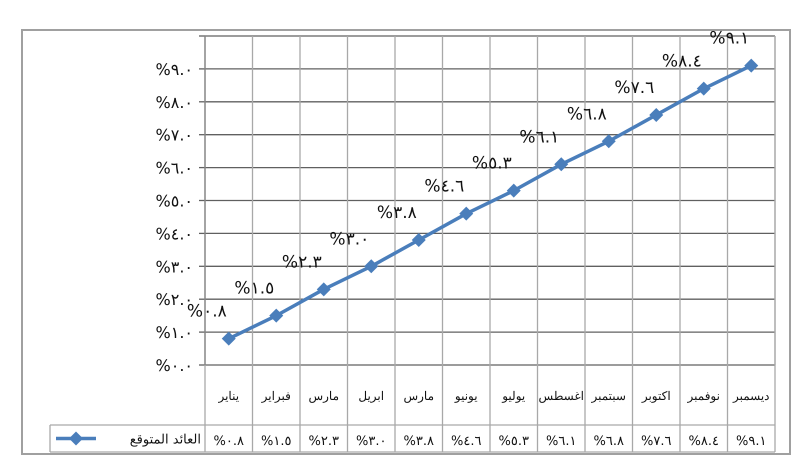  Describe the element at coordinates (174, 135) in the screenshot. I see `y-tick-label: %٧.٠` at that location.